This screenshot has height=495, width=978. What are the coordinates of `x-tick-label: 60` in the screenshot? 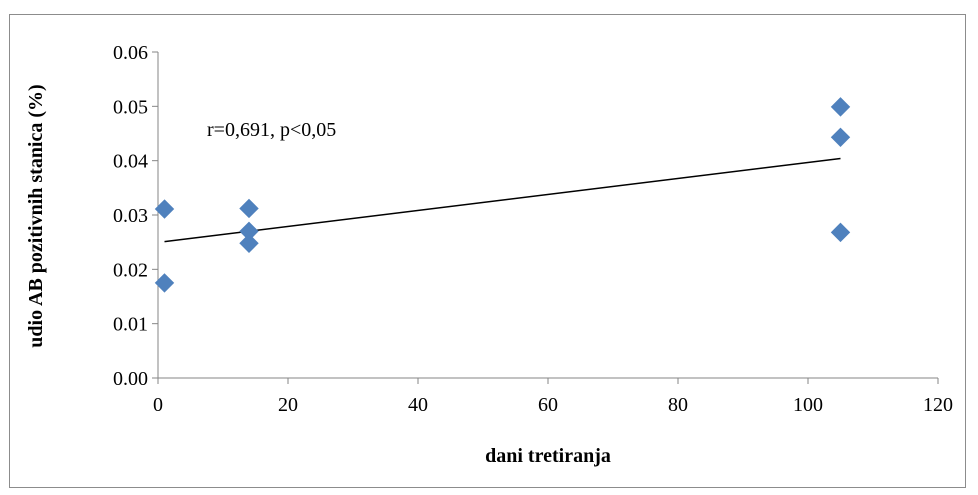 It's located at (548, 405).